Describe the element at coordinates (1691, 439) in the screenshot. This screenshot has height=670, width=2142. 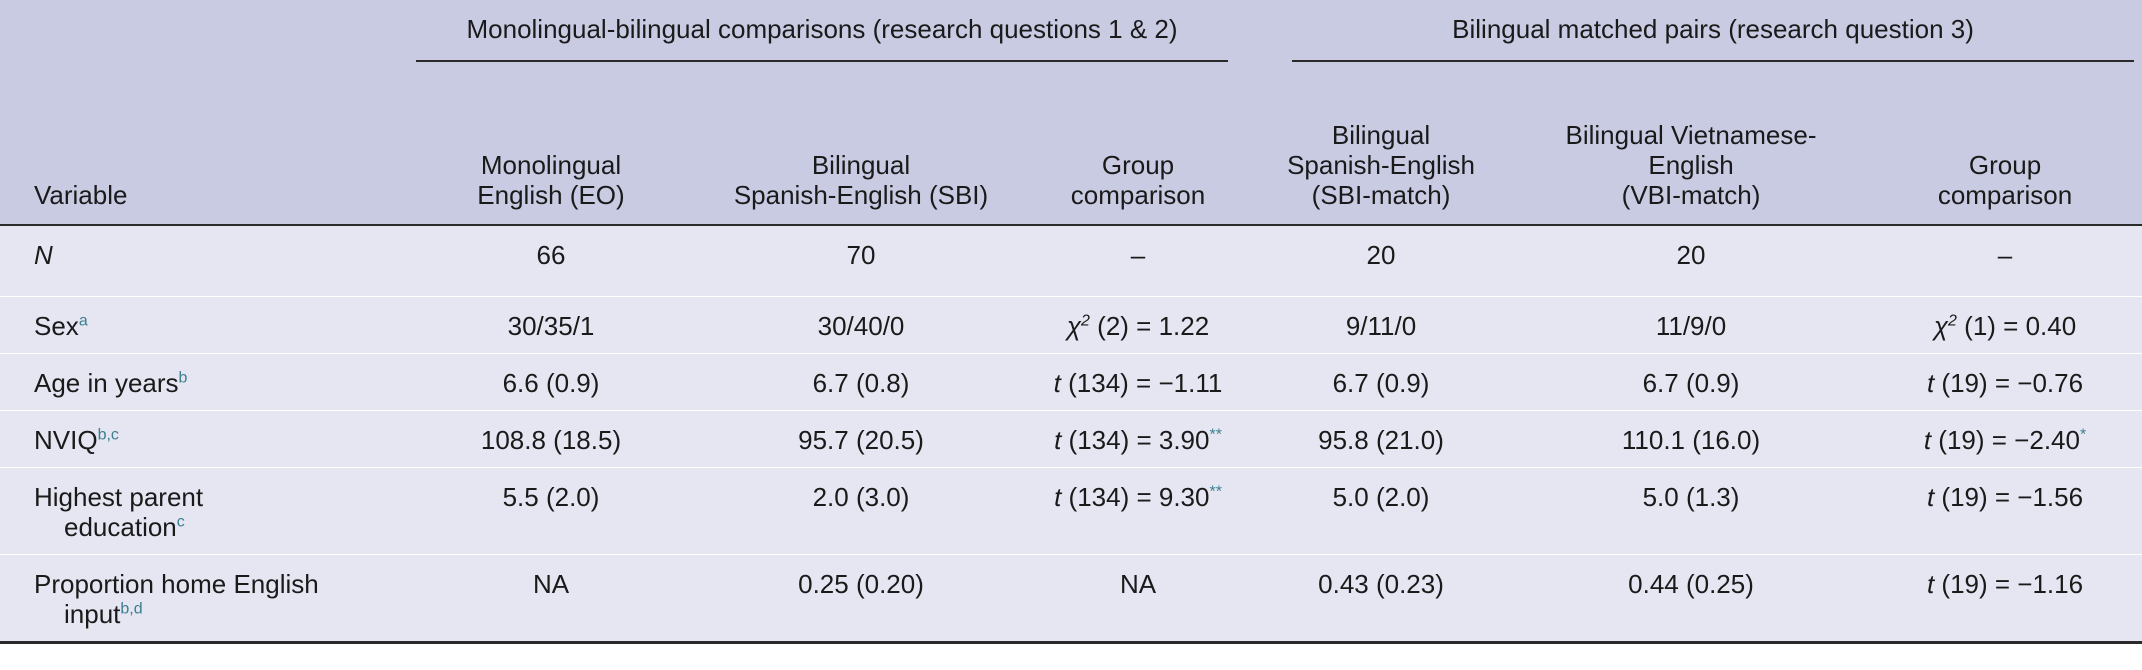
I see `cell-nviq-vbi-match: 110.1 (16.0)` at that location.